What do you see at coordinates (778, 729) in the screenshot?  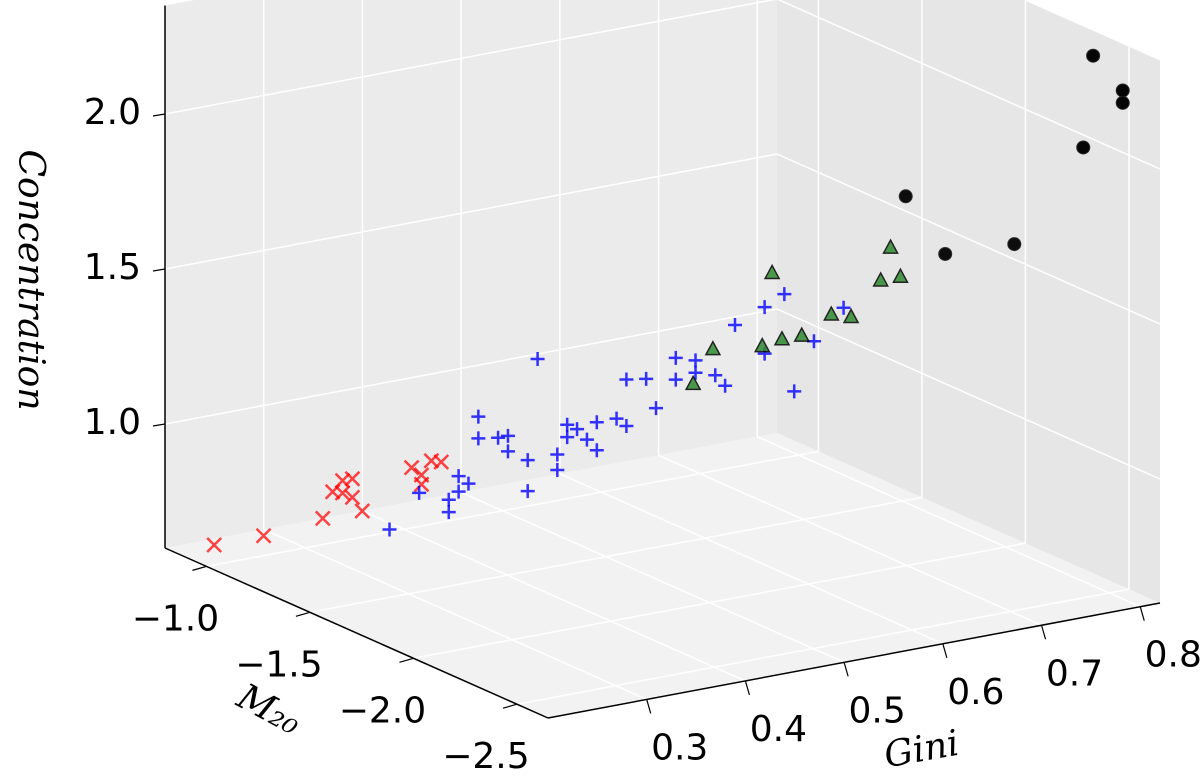 I see `x-tick-label: 0.4` at bounding box center [778, 729].